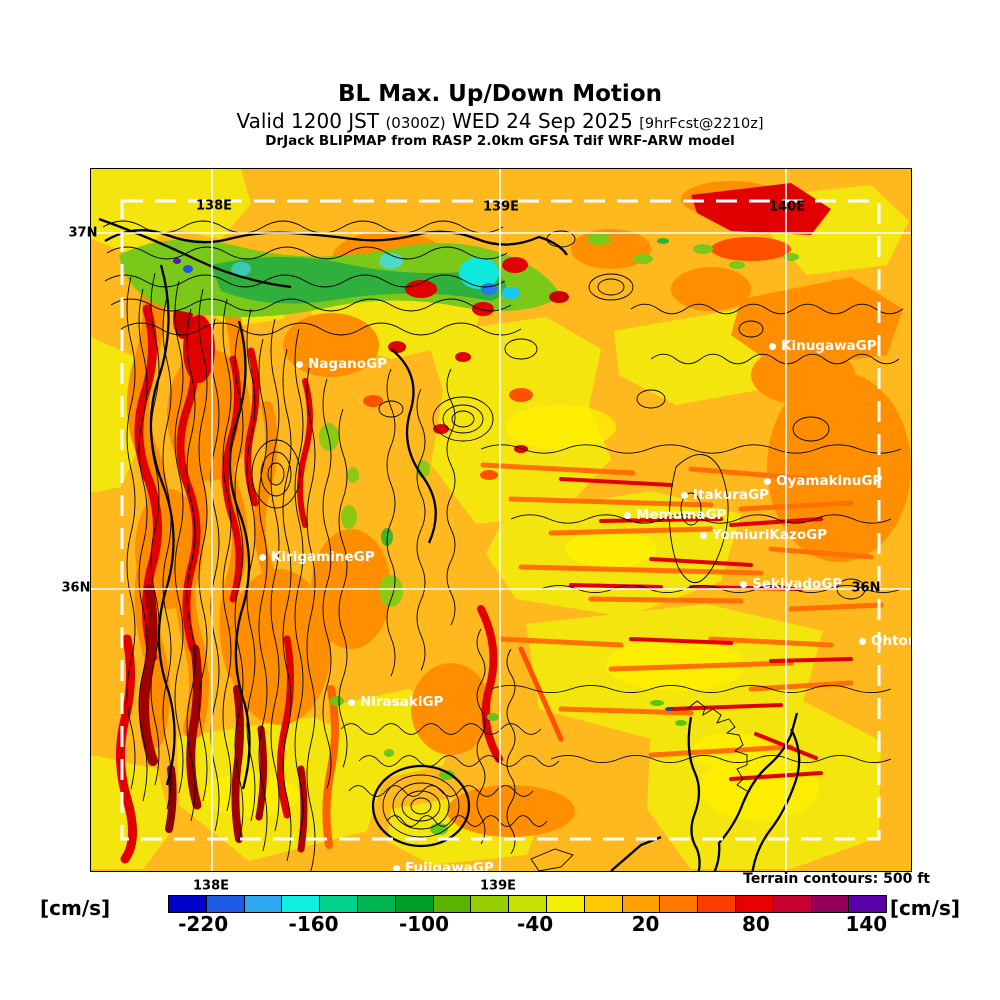 The width and height of the screenshot is (1000, 1000). What do you see at coordinates (542, 120) in the screenshot?
I see `valid-time-date: WED 24 Sep 2025` at bounding box center [542, 120].